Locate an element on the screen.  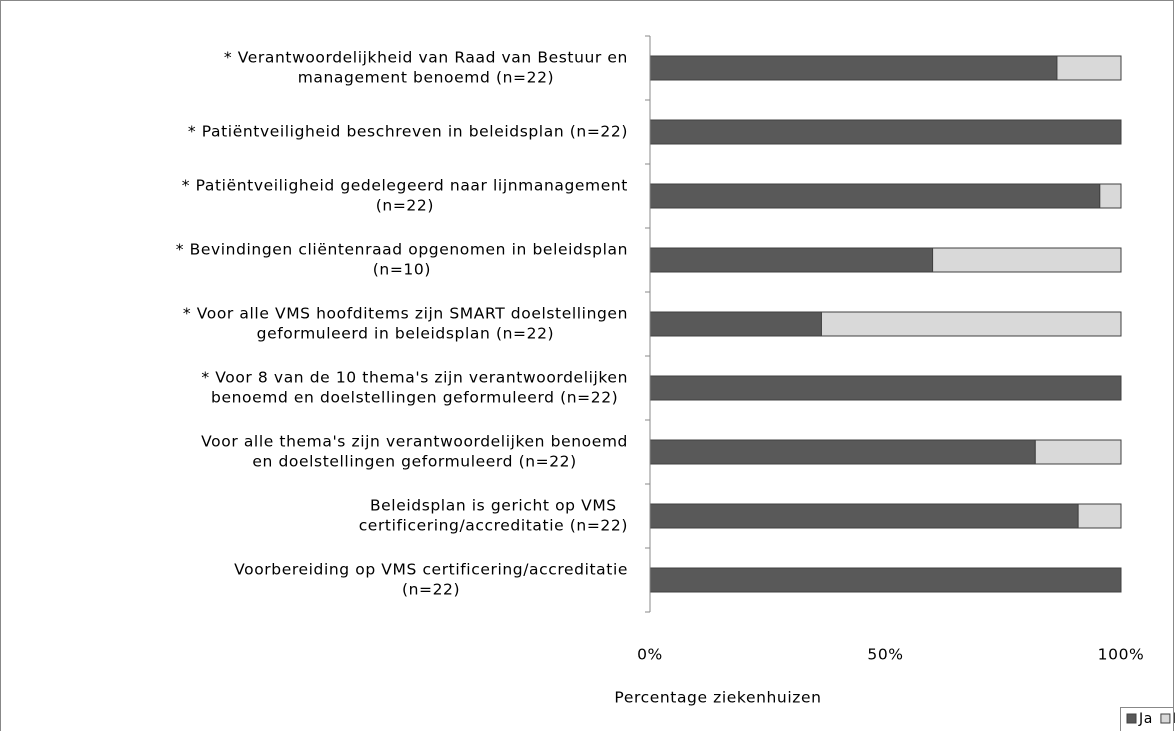
category-label-line: Beleidsplan is gericht op VMS is located at coordinates (493, 506).